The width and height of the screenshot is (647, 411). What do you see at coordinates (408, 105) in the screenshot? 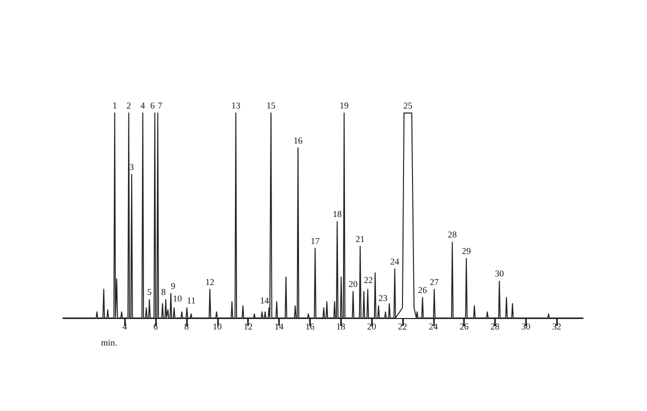
I see `annotation: 25` at bounding box center [408, 105].